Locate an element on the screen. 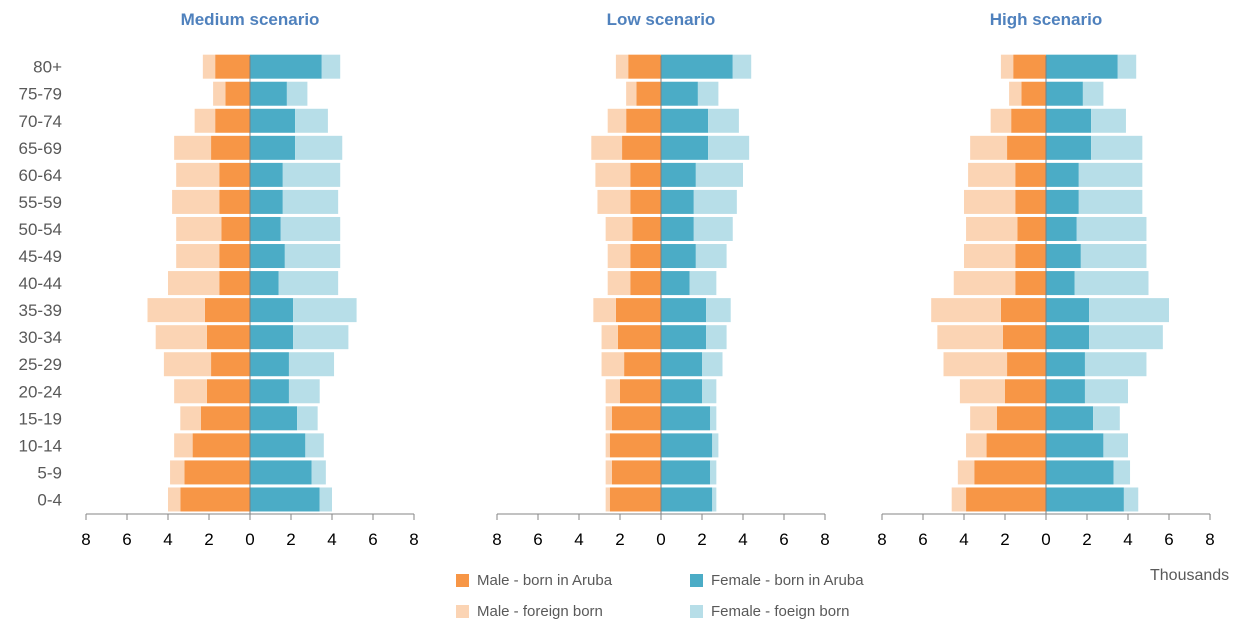 The height and width of the screenshot is (626, 1258). legend-item-female-foreign: Female - foeign born is located at coordinates (769, 611).